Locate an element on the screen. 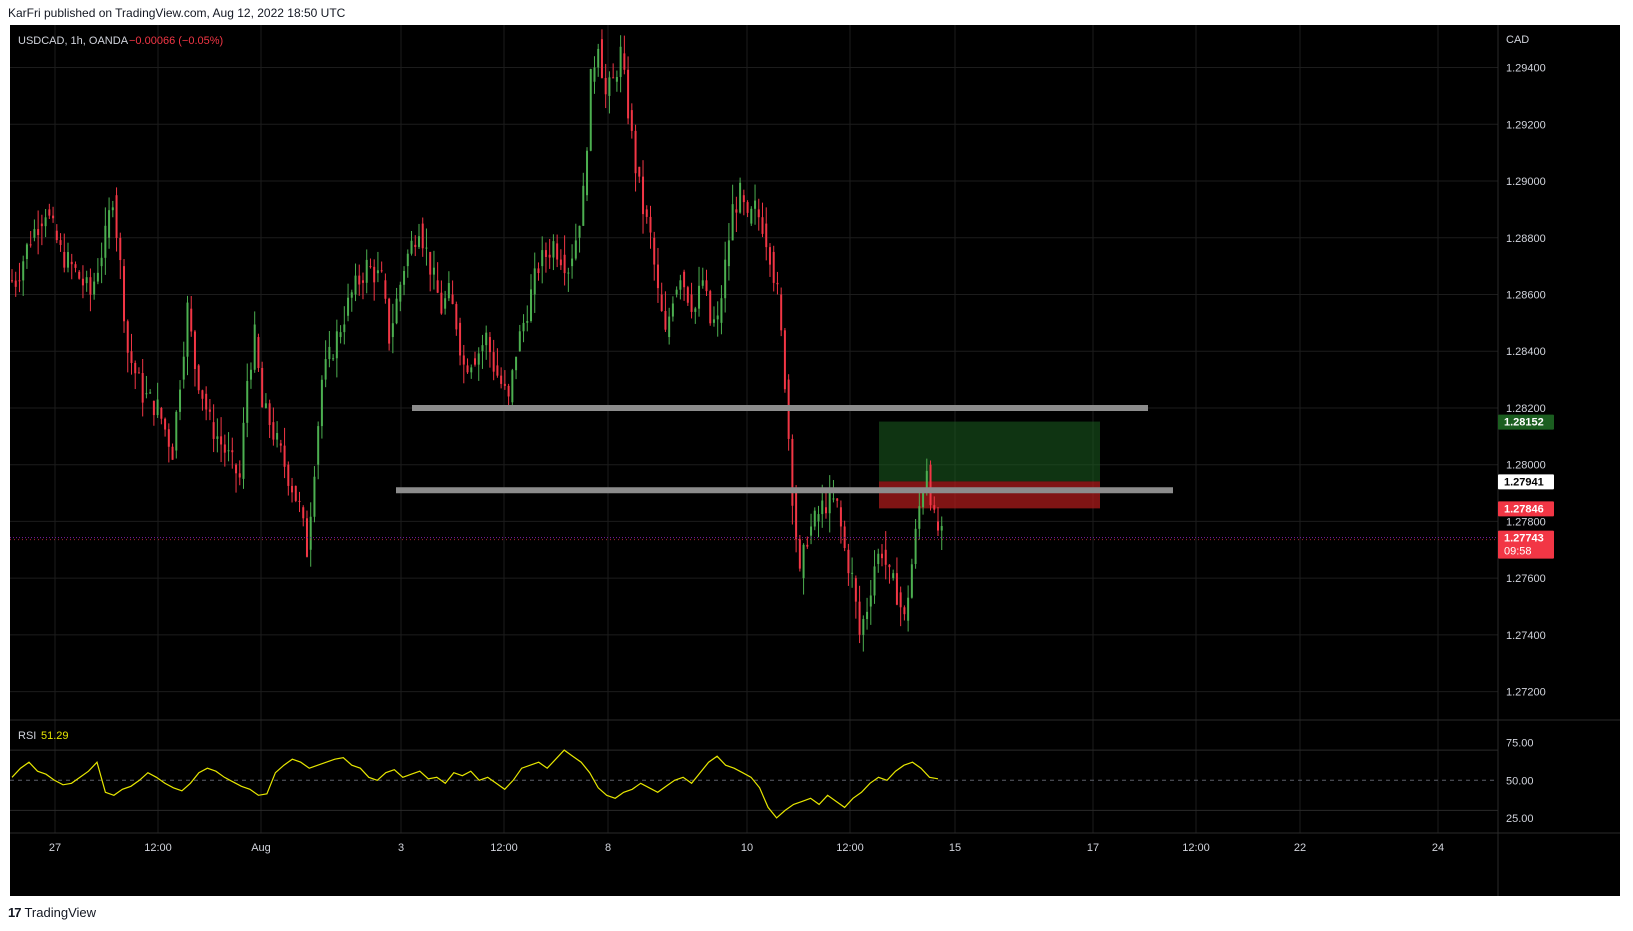 The image size is (1633, 931). time-axis: 27 12:00 Aug 3 12:00 8 10 12:00 15 17 12:00 22 24 is located at coordinates (746, 848).